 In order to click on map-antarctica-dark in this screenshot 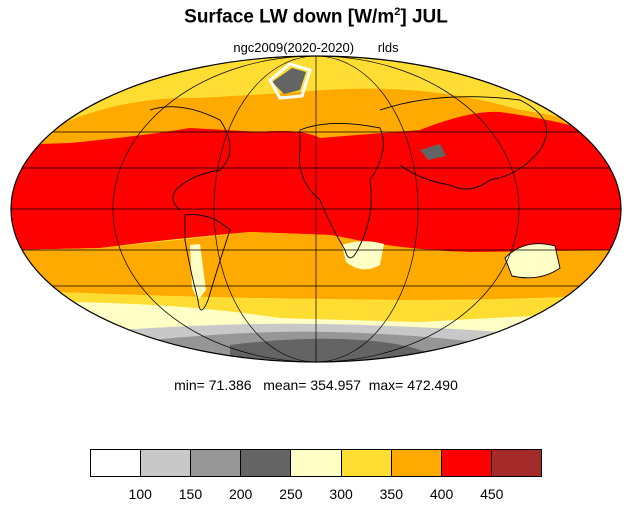, I will do `click(335, 350)`.